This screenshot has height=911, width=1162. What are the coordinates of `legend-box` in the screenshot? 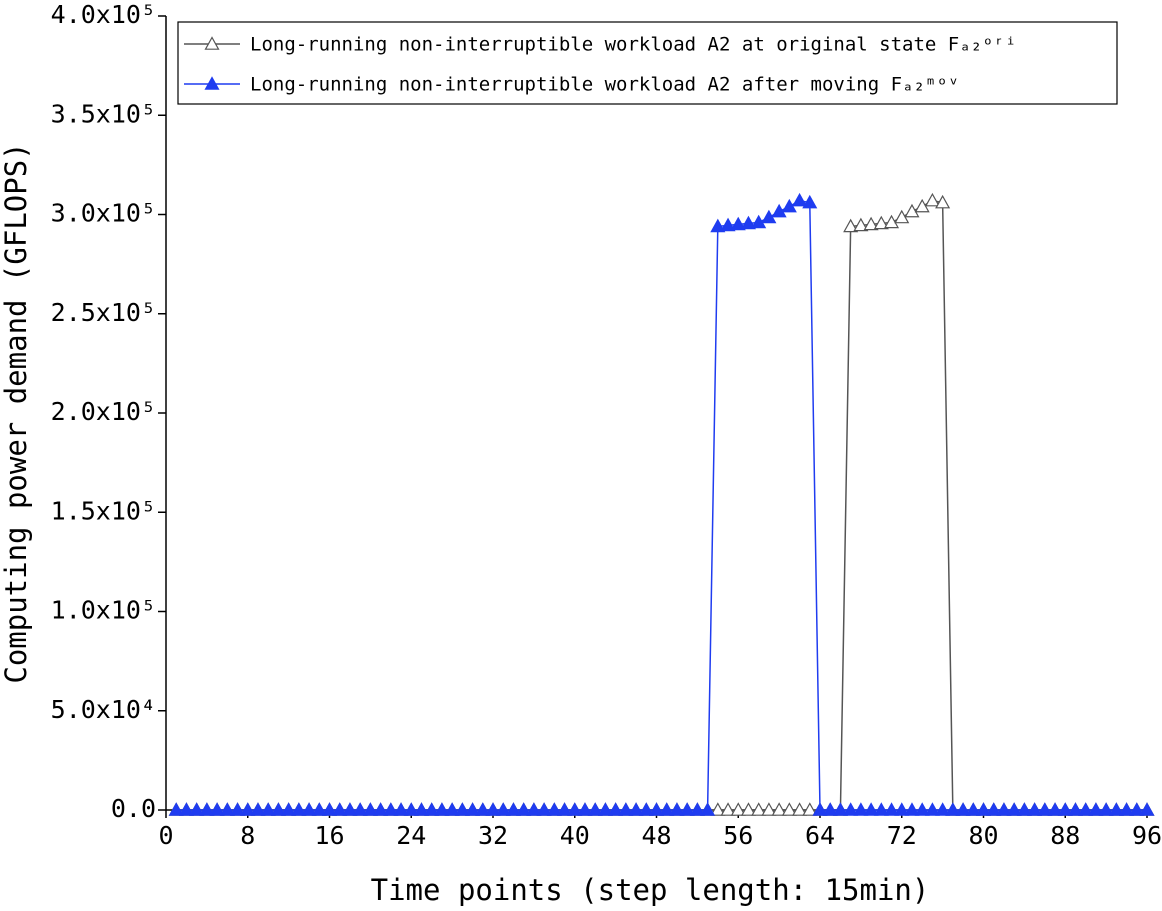 It's located at (647, 63).